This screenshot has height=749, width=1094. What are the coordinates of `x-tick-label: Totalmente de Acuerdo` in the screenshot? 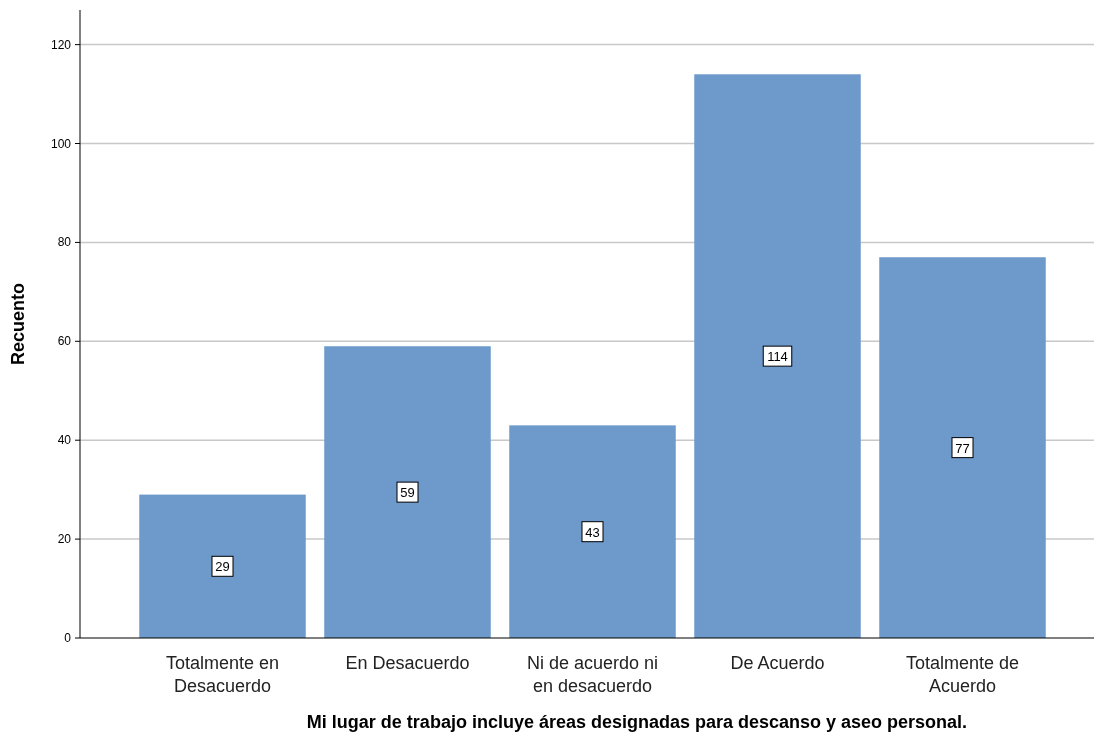 It's located at (962, 674).